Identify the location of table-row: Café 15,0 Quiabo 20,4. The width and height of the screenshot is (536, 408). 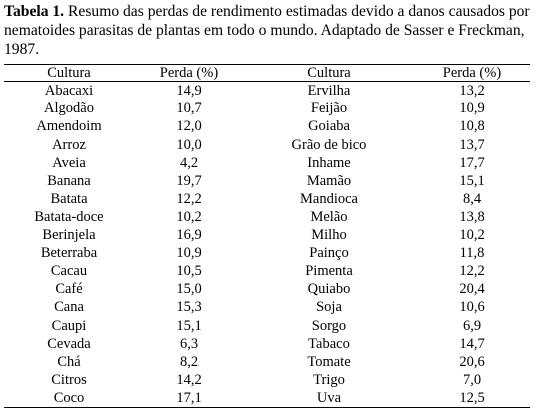
(267, 290).